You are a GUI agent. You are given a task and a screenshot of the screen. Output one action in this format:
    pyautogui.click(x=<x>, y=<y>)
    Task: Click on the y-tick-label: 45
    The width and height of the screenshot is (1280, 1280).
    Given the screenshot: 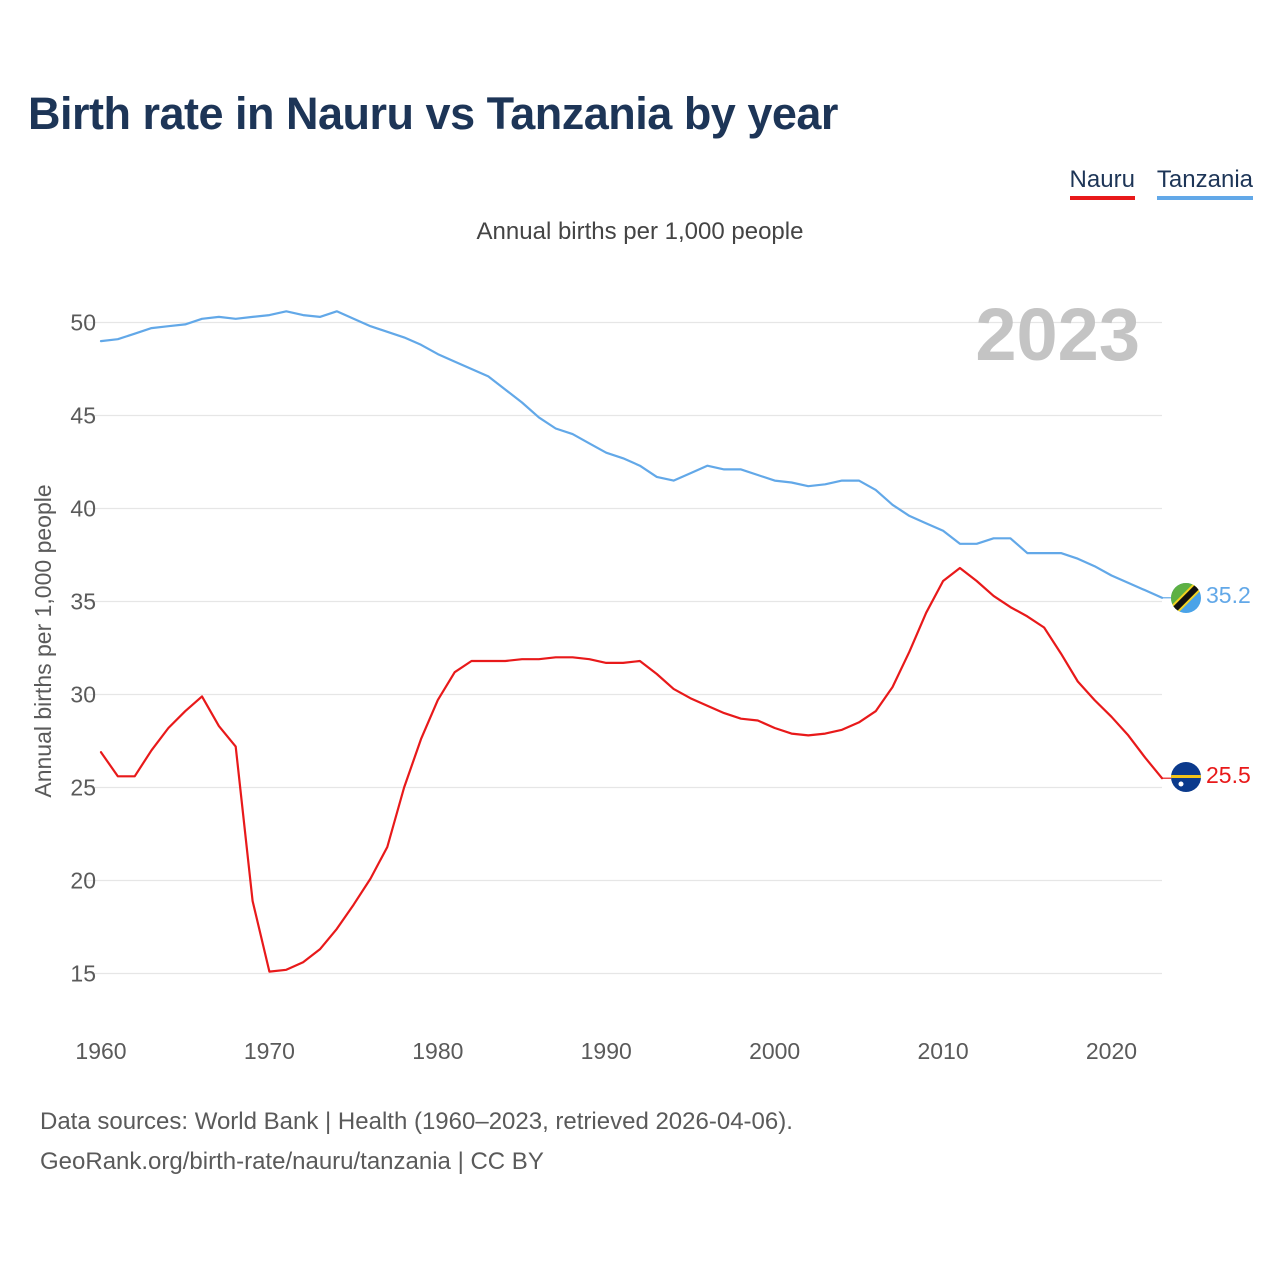 What is the action you would take?
    pyautogui.click(x=83, y=416)
    